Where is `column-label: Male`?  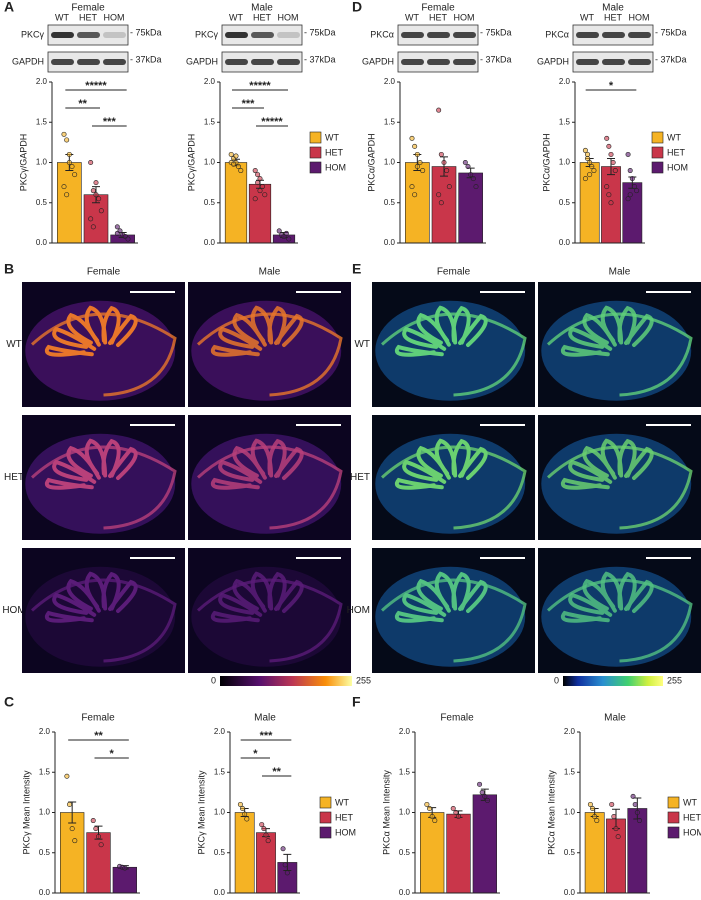
column-label: Male is located at coordinates (270, 272).